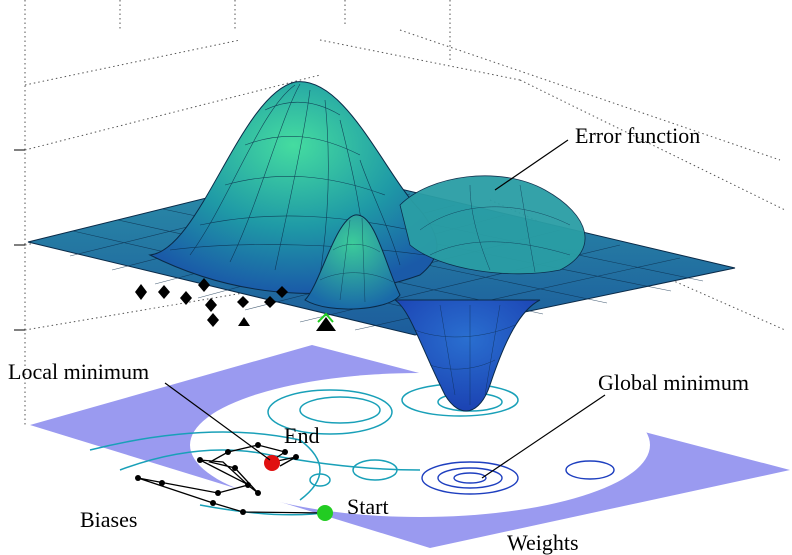 This screenshot has width=792, height=555. What do you see at coordinates (368, 506) in the screenshot?
I see `start-label: Start` at bounding box center [368, 506].